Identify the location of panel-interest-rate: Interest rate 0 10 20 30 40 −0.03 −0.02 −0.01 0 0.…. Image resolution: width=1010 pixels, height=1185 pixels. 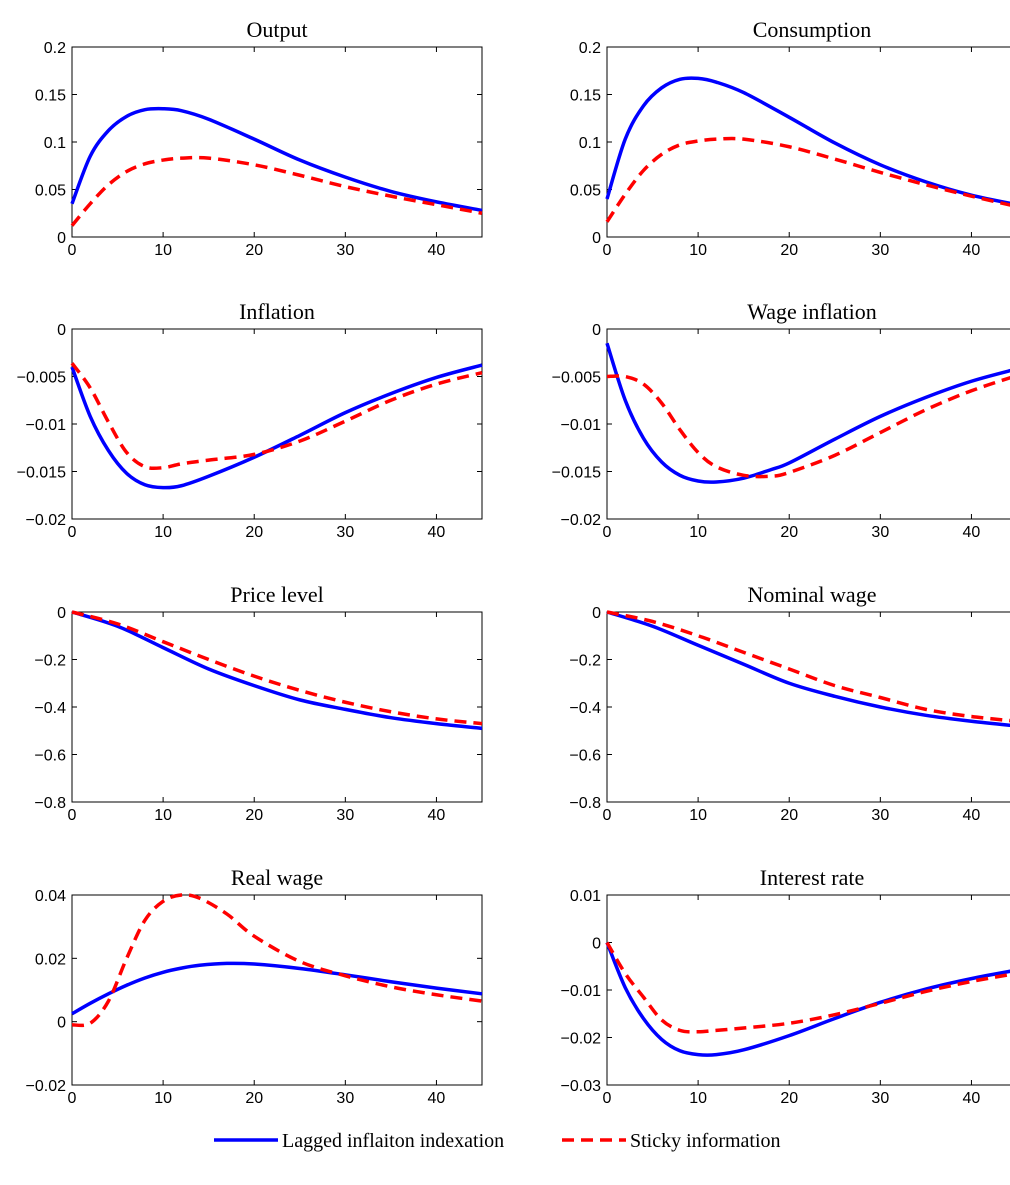
(785, 986).